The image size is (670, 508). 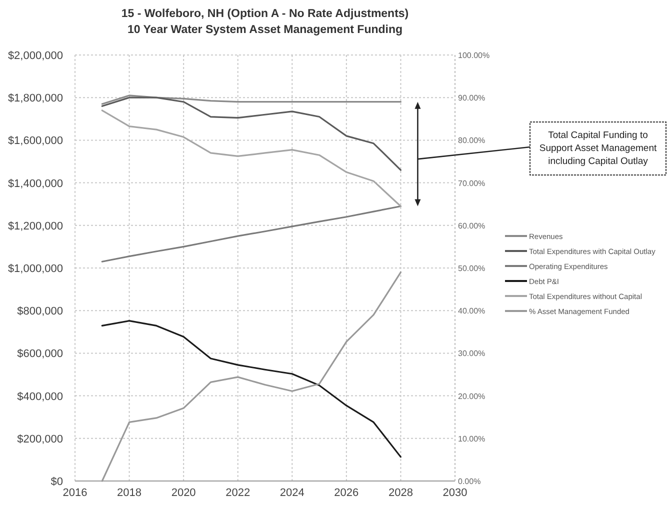 I want to click on y-tick-label: $1,000,000, so click(x=35, y=269).